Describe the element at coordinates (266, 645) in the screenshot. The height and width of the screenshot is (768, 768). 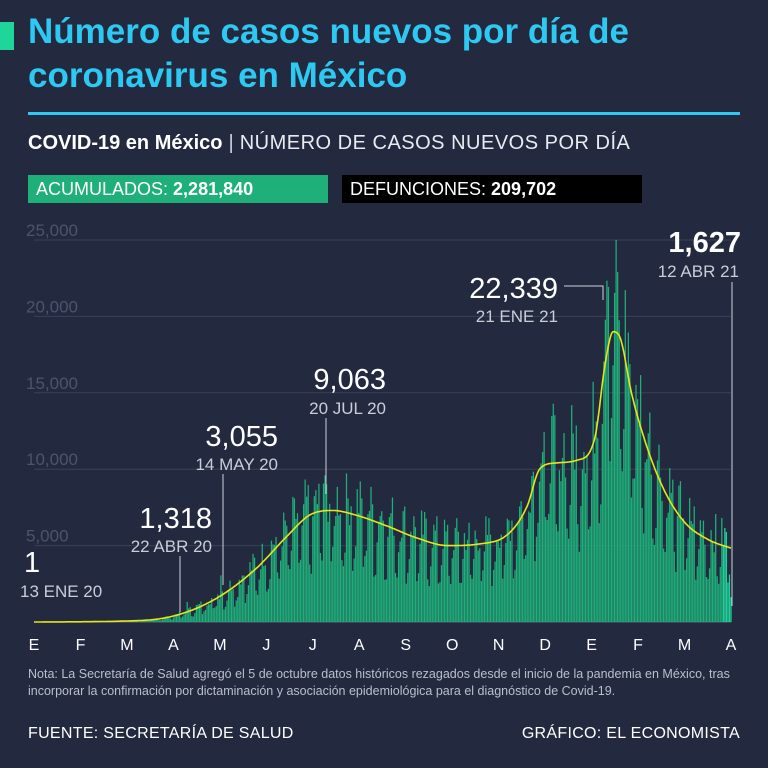
I see `x-tick-label: J` at that location.